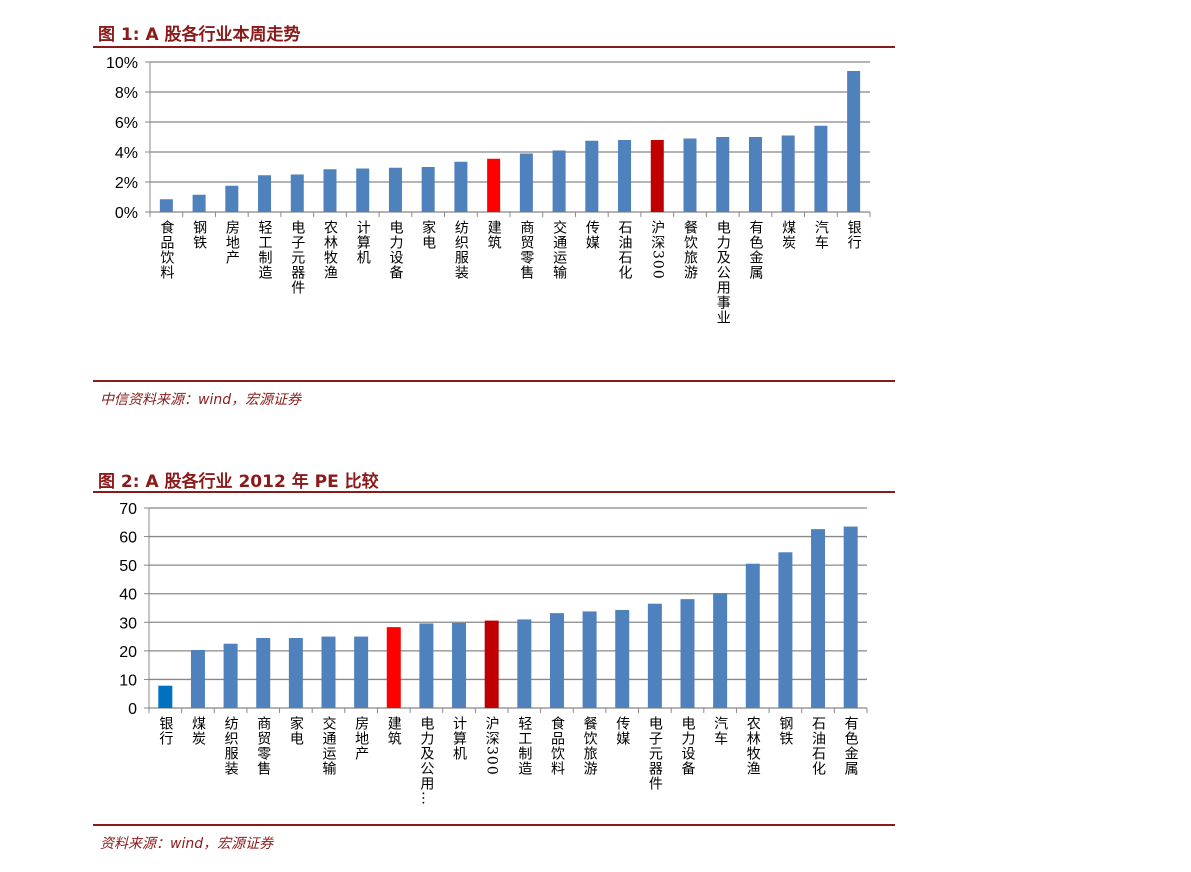 This screenshot has height=872, width=1191. What do you see at coordinates (524, 663) in the screenshot?
I see `bar-轻工制造` at bounding box center [524, 663].